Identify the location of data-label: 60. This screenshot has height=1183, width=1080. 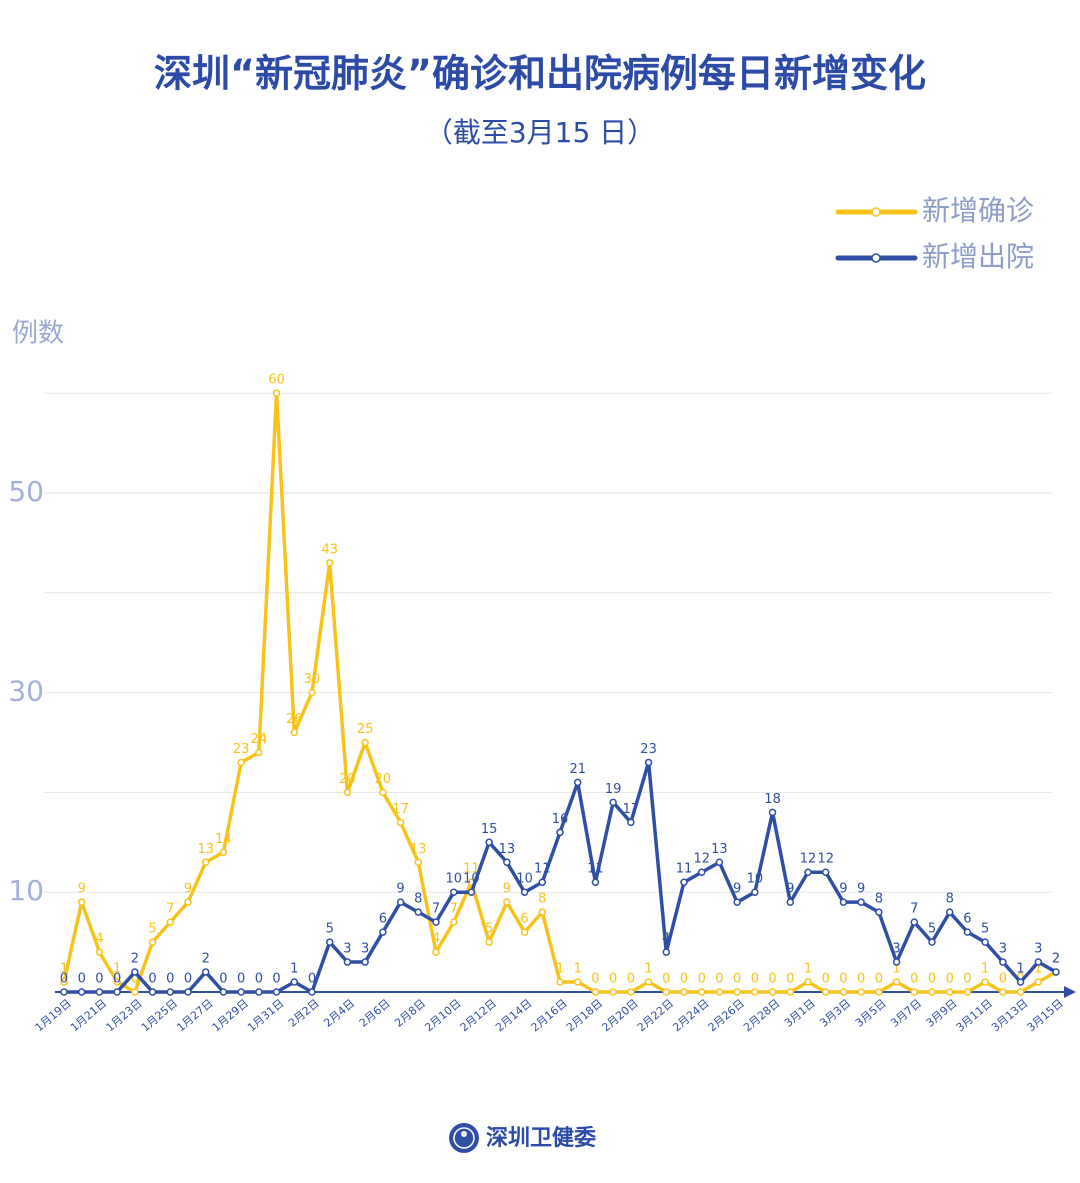
(276, 380).